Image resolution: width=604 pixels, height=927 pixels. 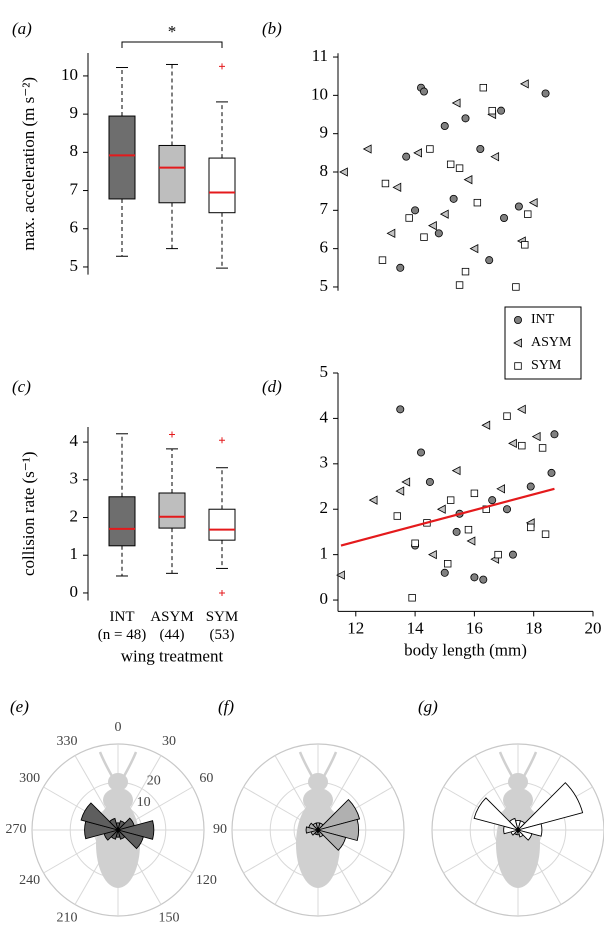 I want to click on angle-label: 60, so click(x=206, y=778).